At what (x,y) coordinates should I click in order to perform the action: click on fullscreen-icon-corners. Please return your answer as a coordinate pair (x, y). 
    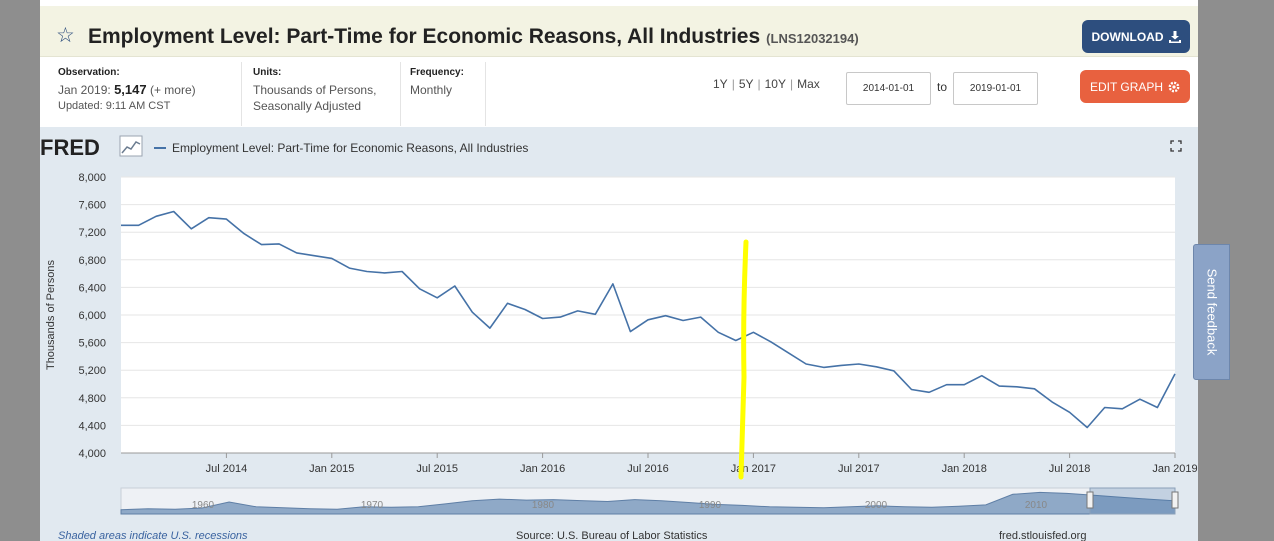
    Looking at the image, I should click on (1176, 146).